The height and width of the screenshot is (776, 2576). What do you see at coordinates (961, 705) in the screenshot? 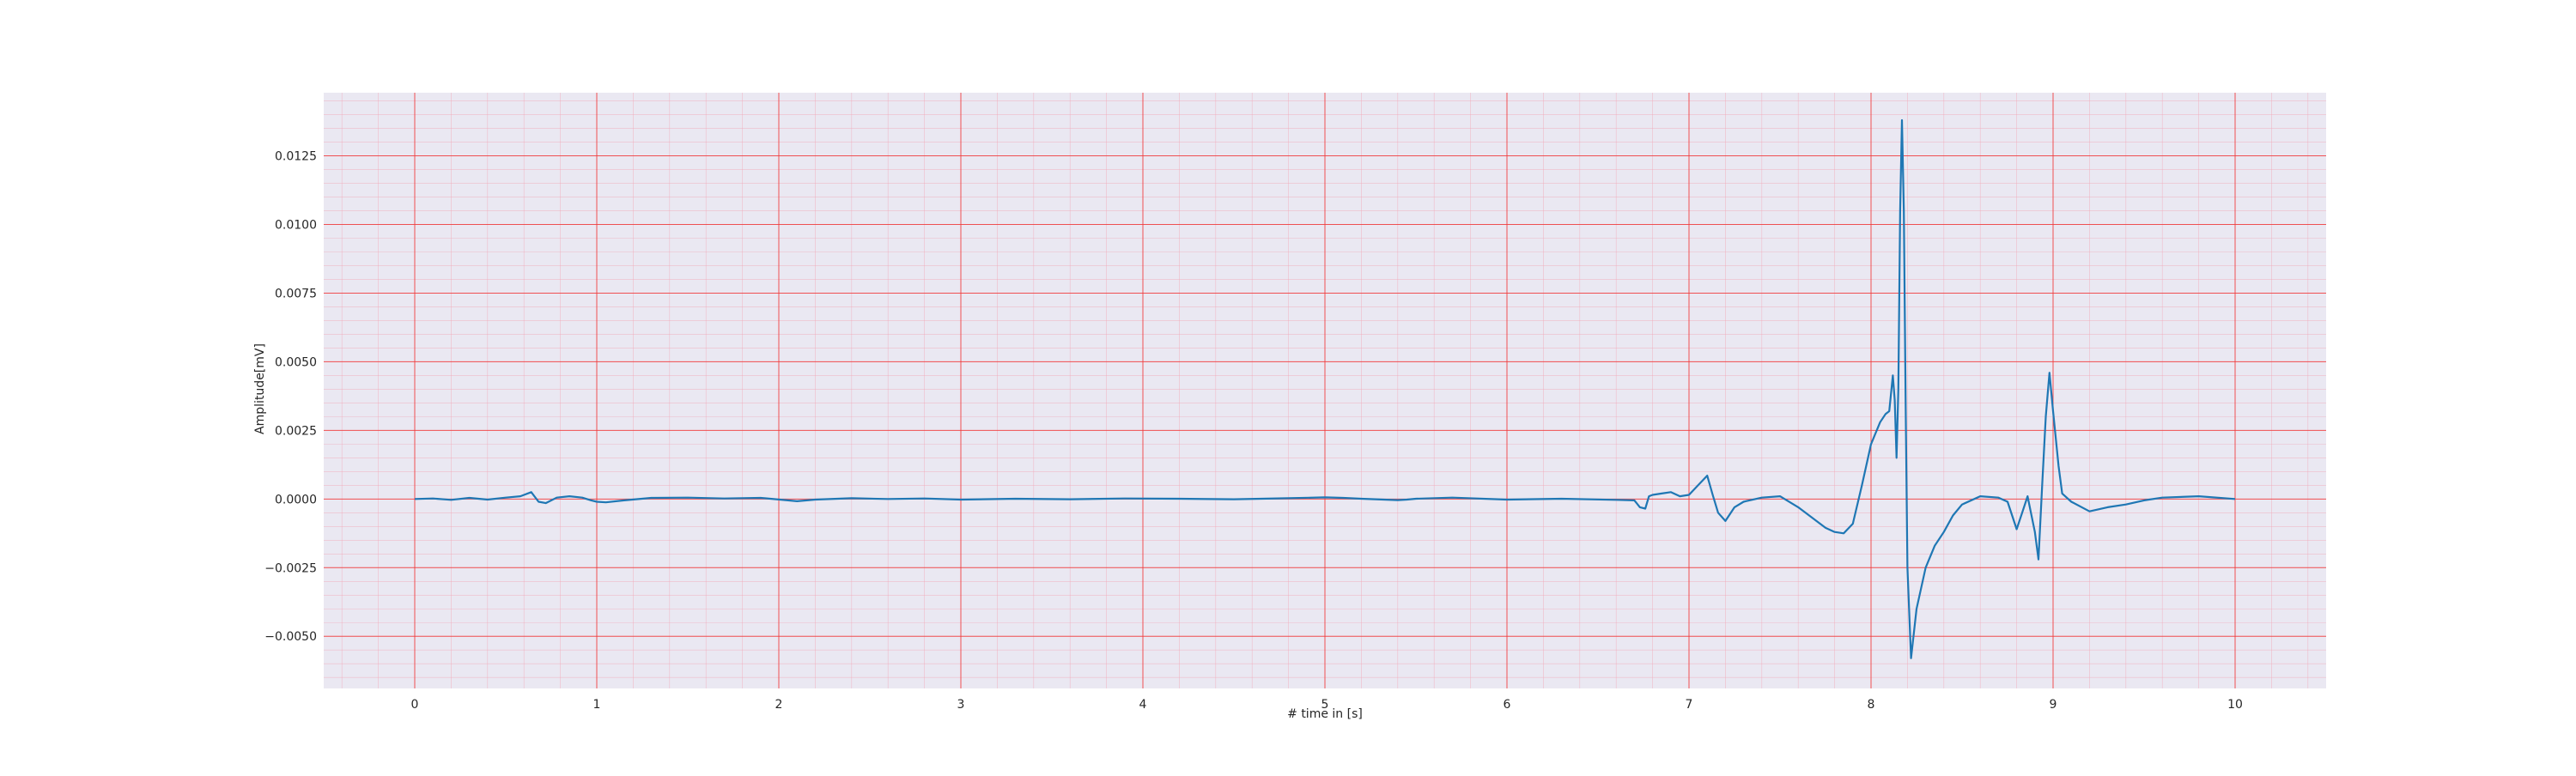
I see `x-tick-label: 3` at bounding box center [961, 705].